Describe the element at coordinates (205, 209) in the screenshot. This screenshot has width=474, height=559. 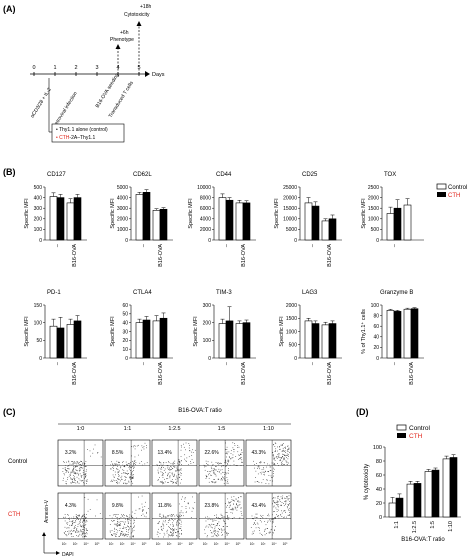
I see `y-tick-label: 6000` at that location.